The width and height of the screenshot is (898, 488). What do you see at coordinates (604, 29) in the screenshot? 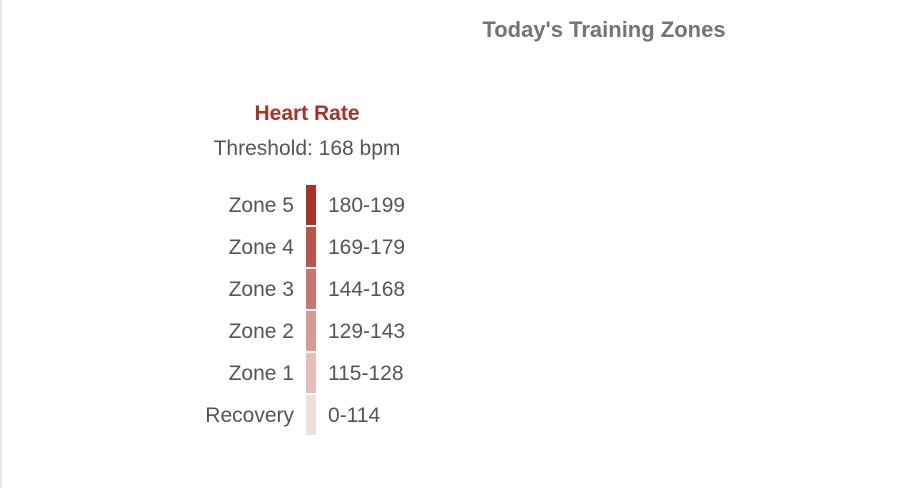
I see `page-title: Today's Training Zones` at bounding box center [604, 29].